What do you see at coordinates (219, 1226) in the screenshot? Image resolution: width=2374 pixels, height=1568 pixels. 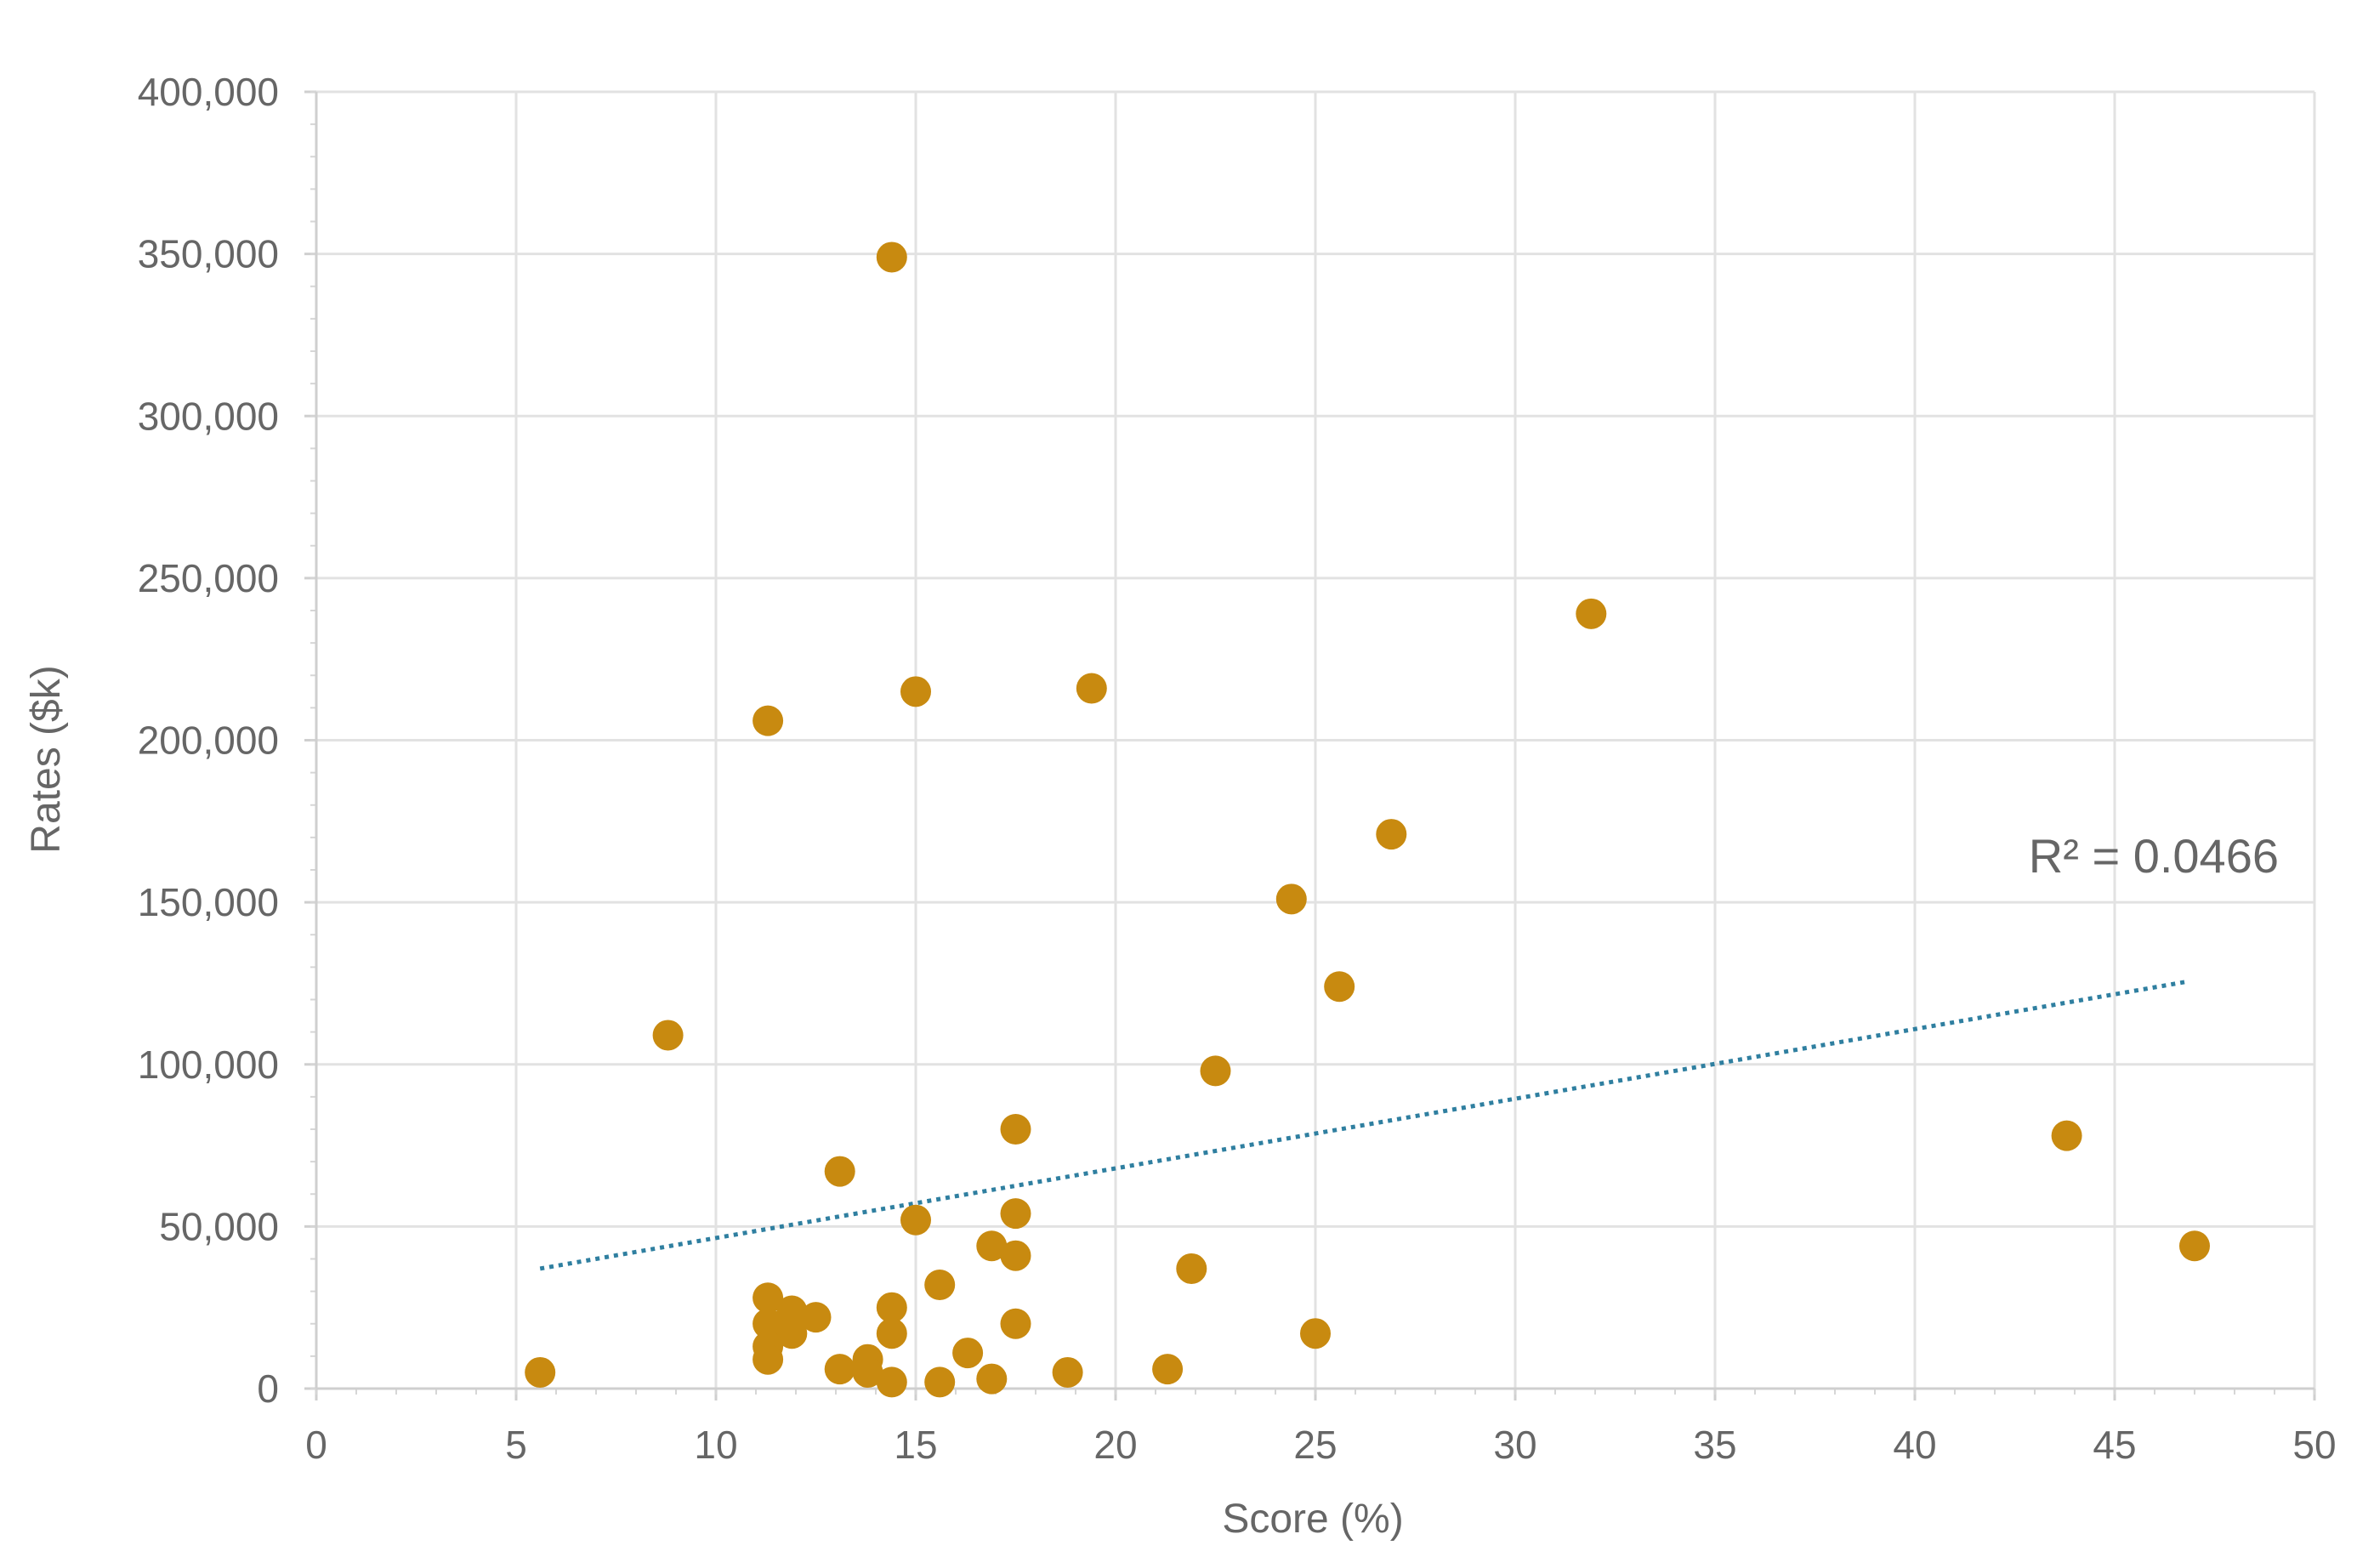 I see `y-tick-label: 50,000` at bounding box center [219, 1226].